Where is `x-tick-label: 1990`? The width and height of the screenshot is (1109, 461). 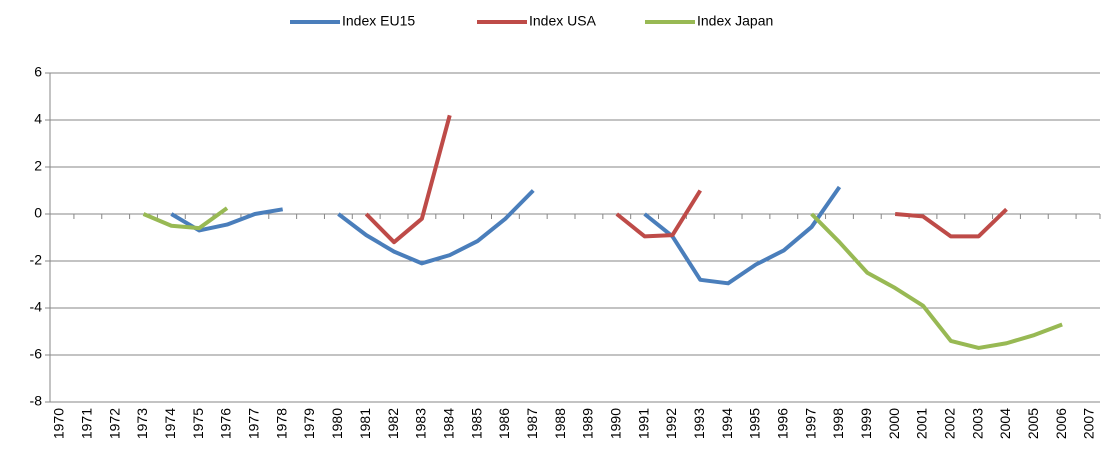 x-tick-label: 1990 is located at coordinates (615, 423).